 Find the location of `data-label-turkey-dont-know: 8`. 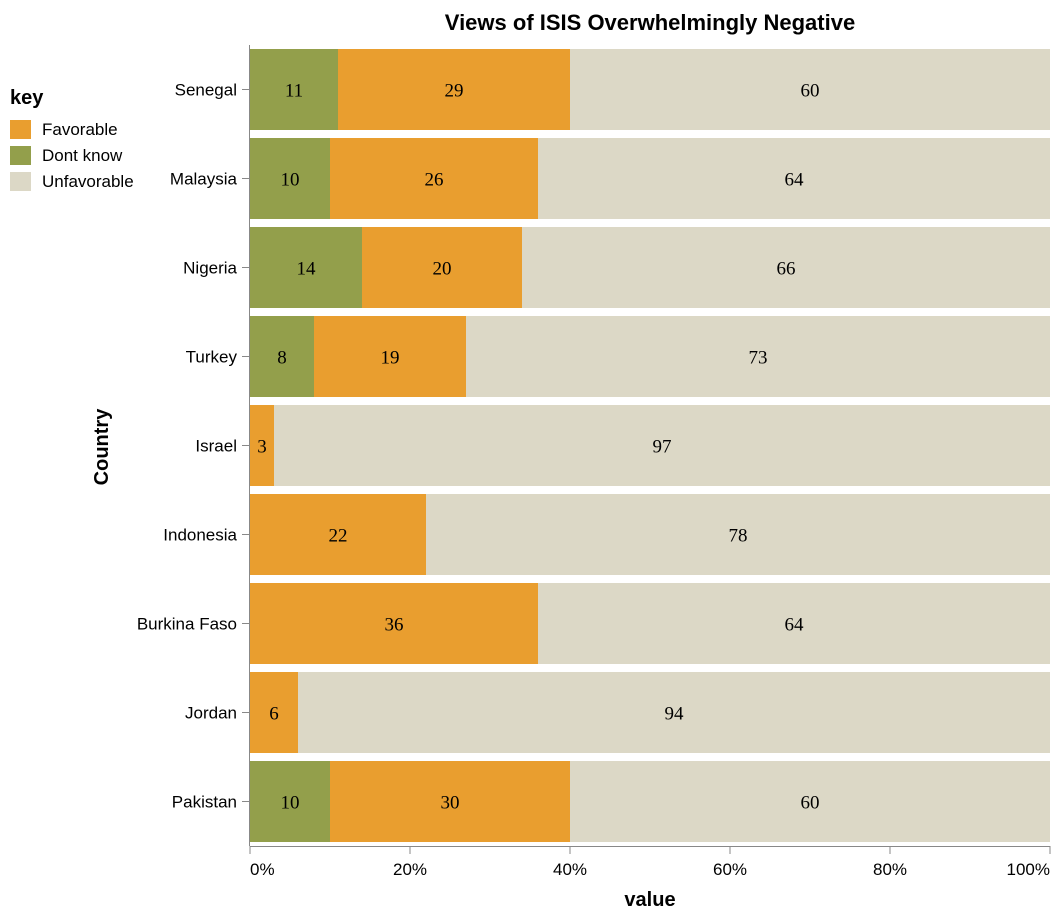

data-label-turkey-dont-know: 8 is located at coordinates (282, 358).